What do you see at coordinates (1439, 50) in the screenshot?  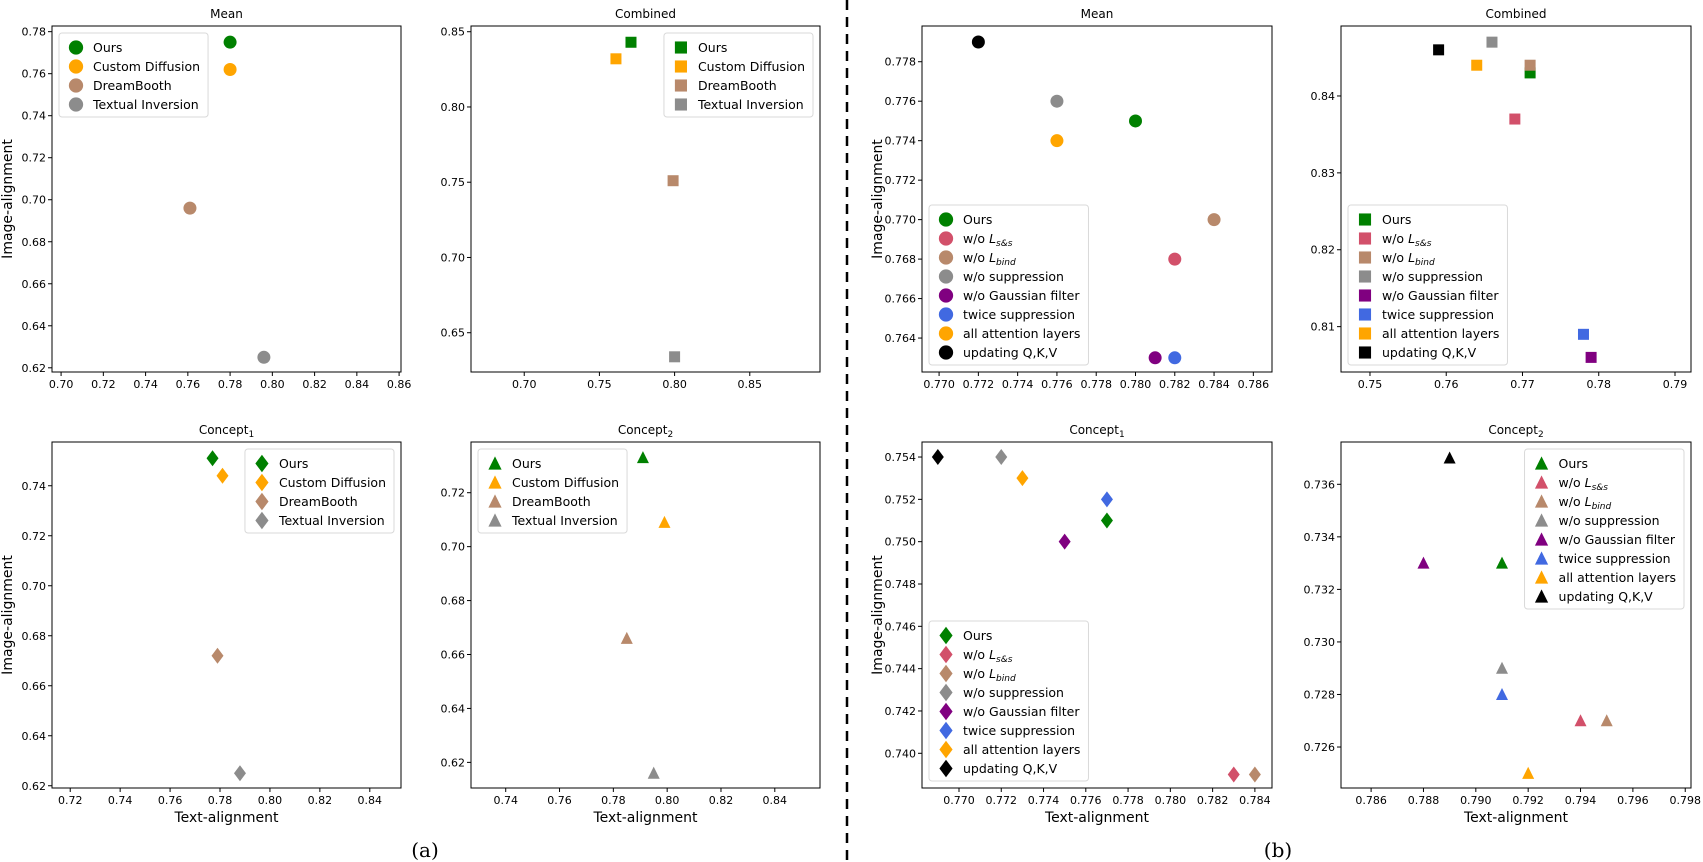 I see `data-point-updating-q-k-v` at bounding box center [1439, 50].